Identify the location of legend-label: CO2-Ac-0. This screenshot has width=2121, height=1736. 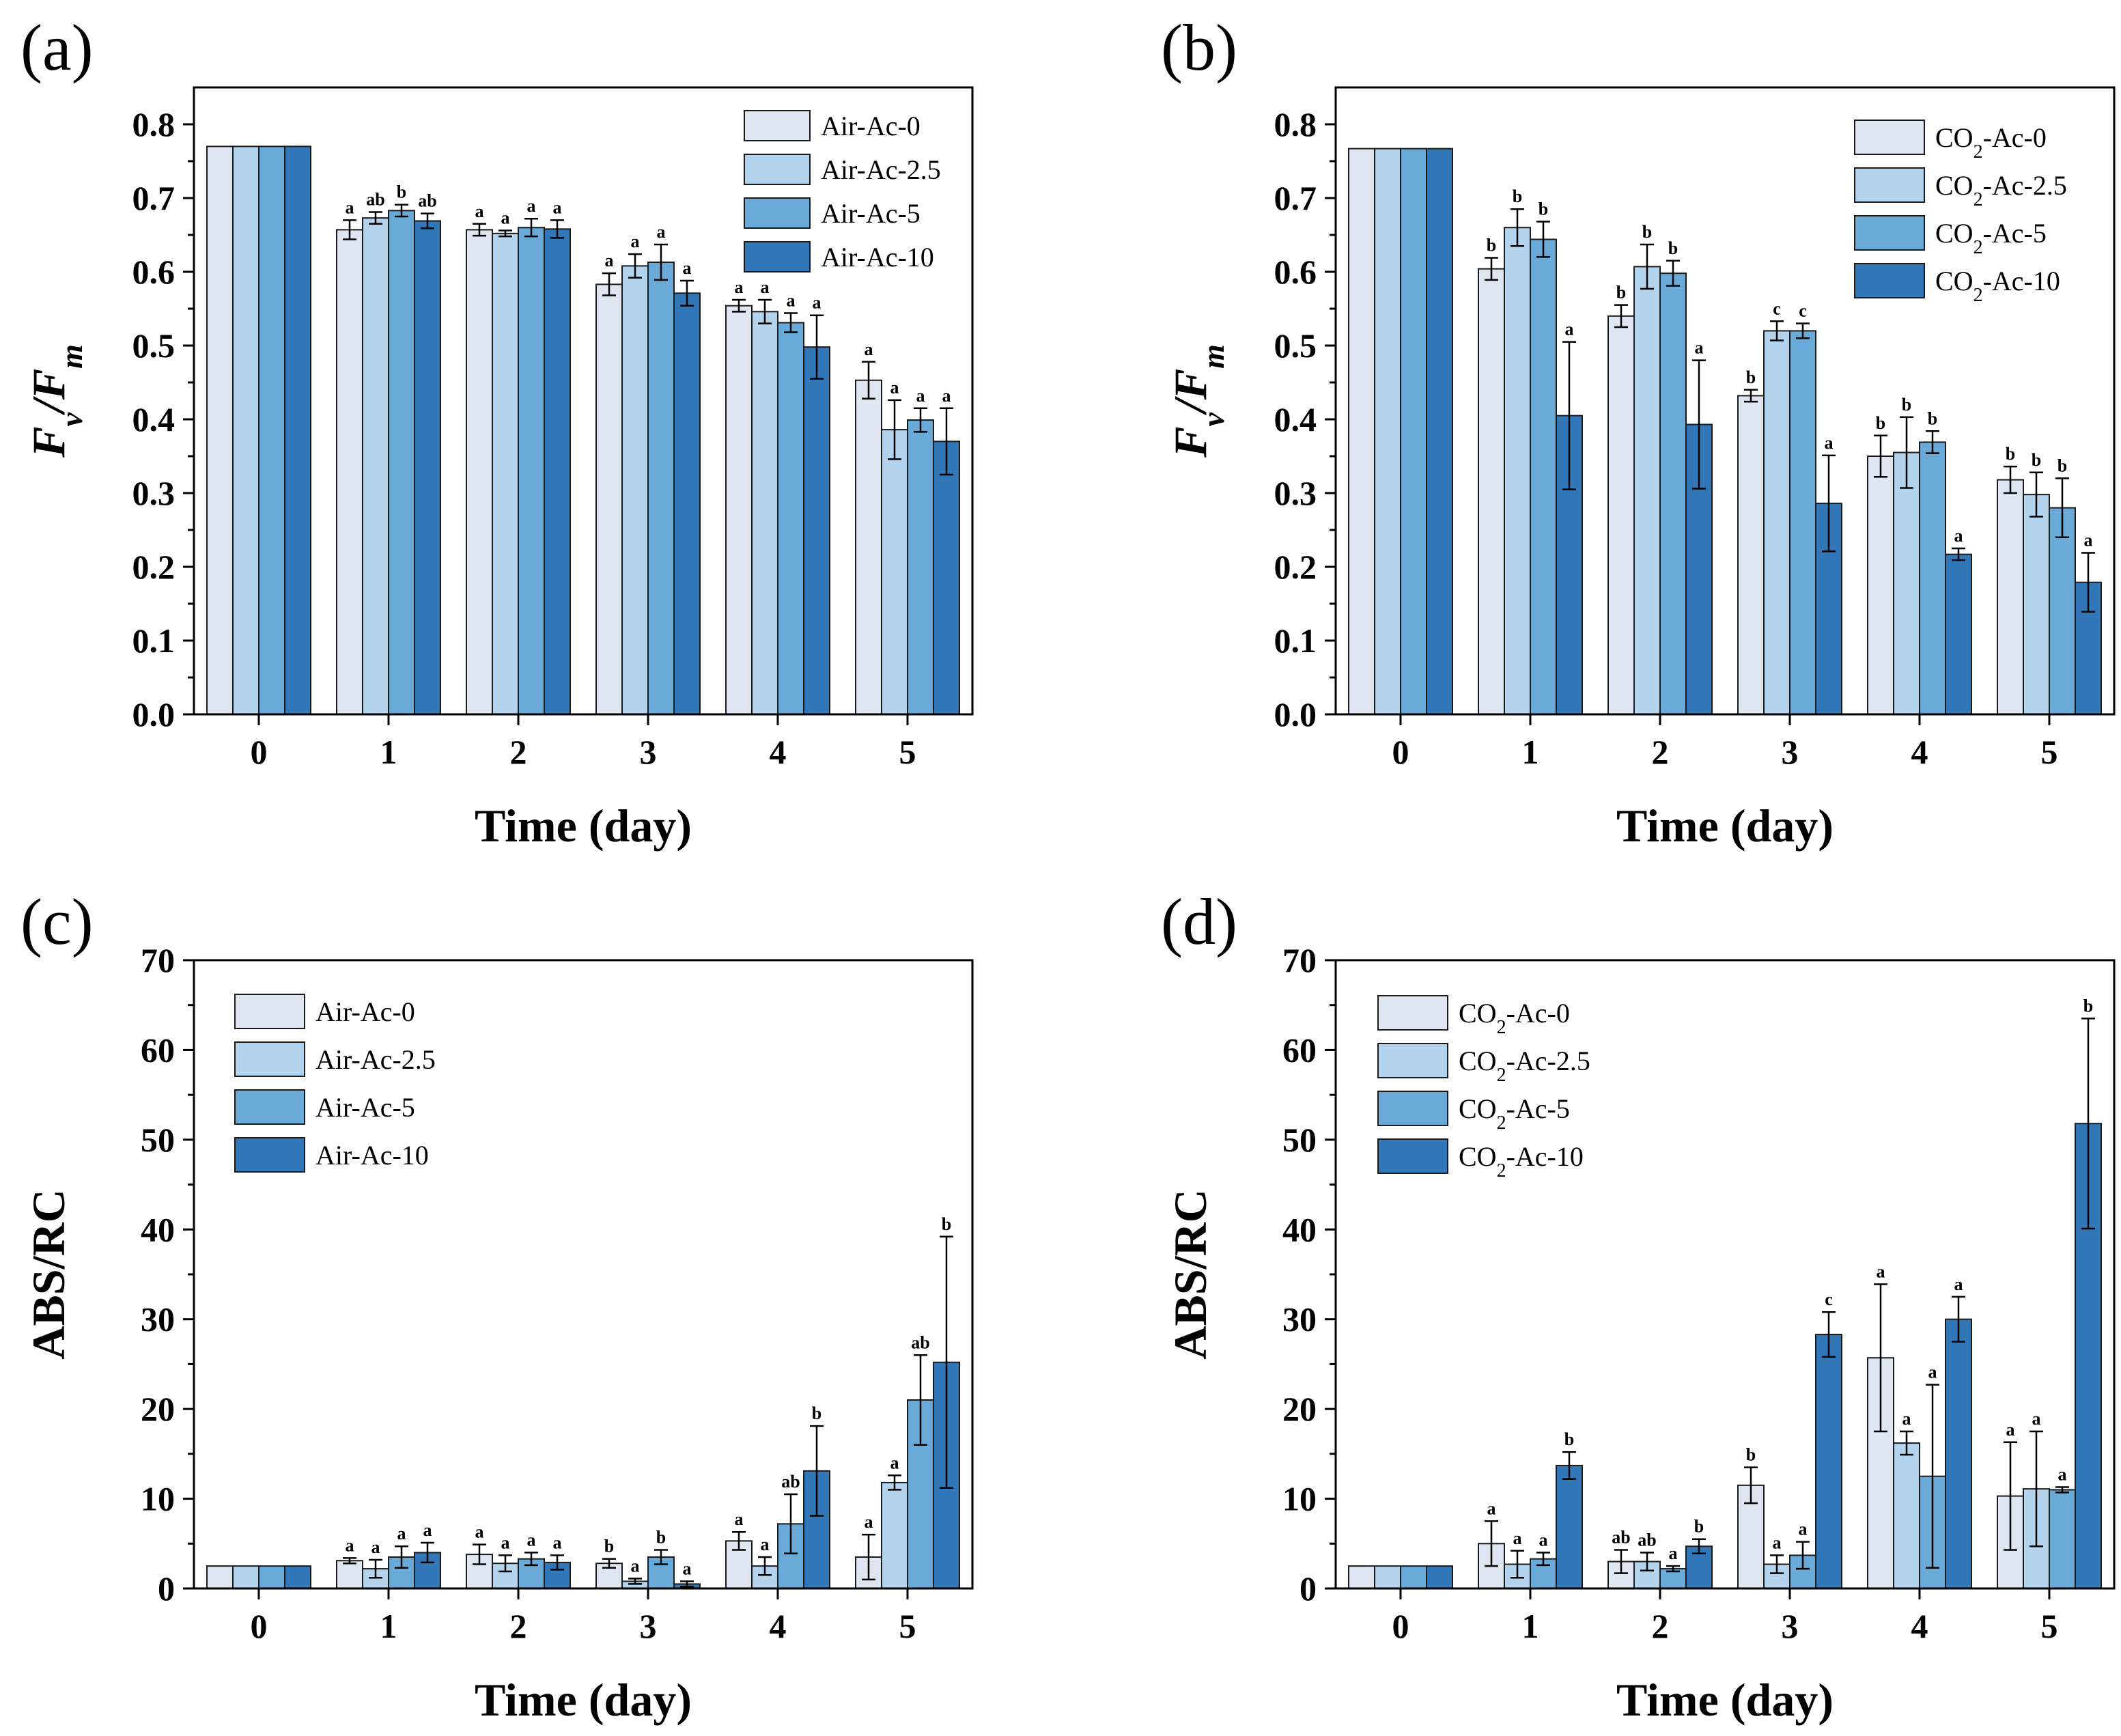
(1991, 142).